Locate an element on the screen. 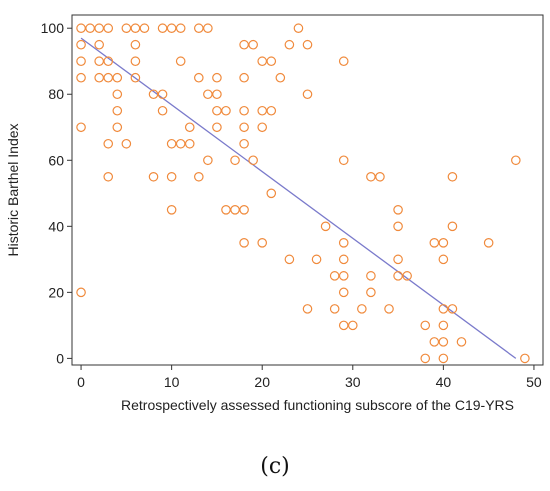 The height and width of the screenshot is (491, 550). x-tick-label: 30 is located at coordinates (353, 382).